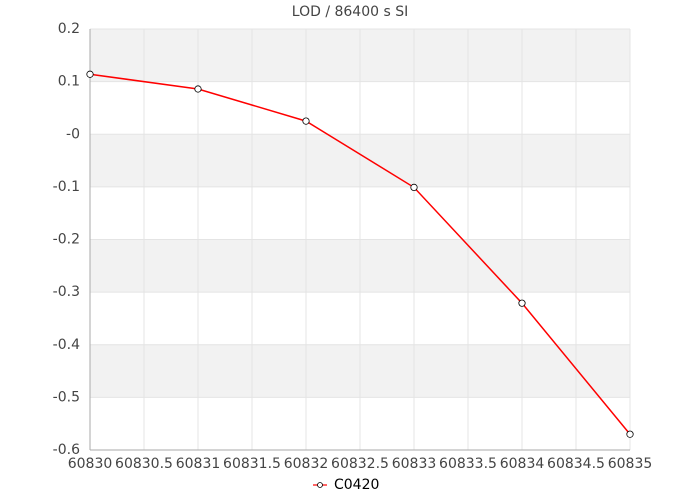 This screenshot has width=700, height=500. I want to click on x-tick-label: 60833, so click(414, 464).